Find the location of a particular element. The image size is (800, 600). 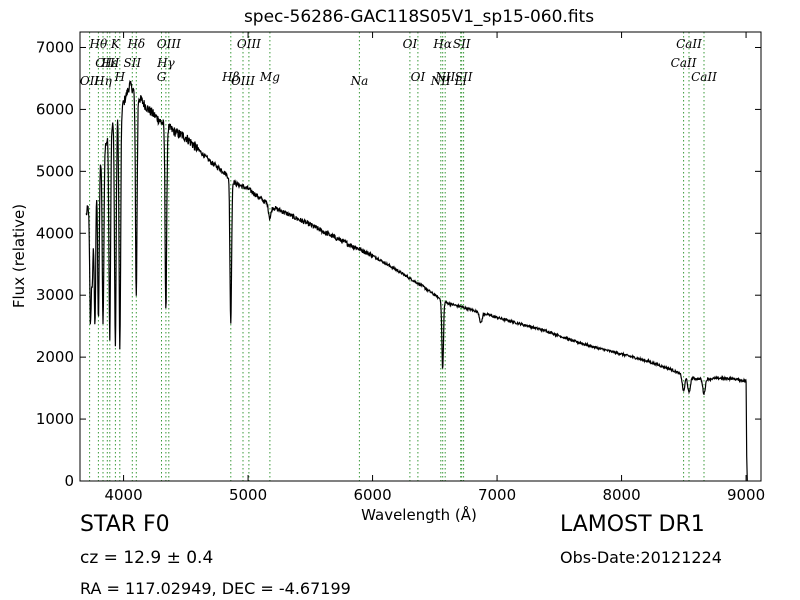

line-label-0: OII is located at coordinates (90, 81).